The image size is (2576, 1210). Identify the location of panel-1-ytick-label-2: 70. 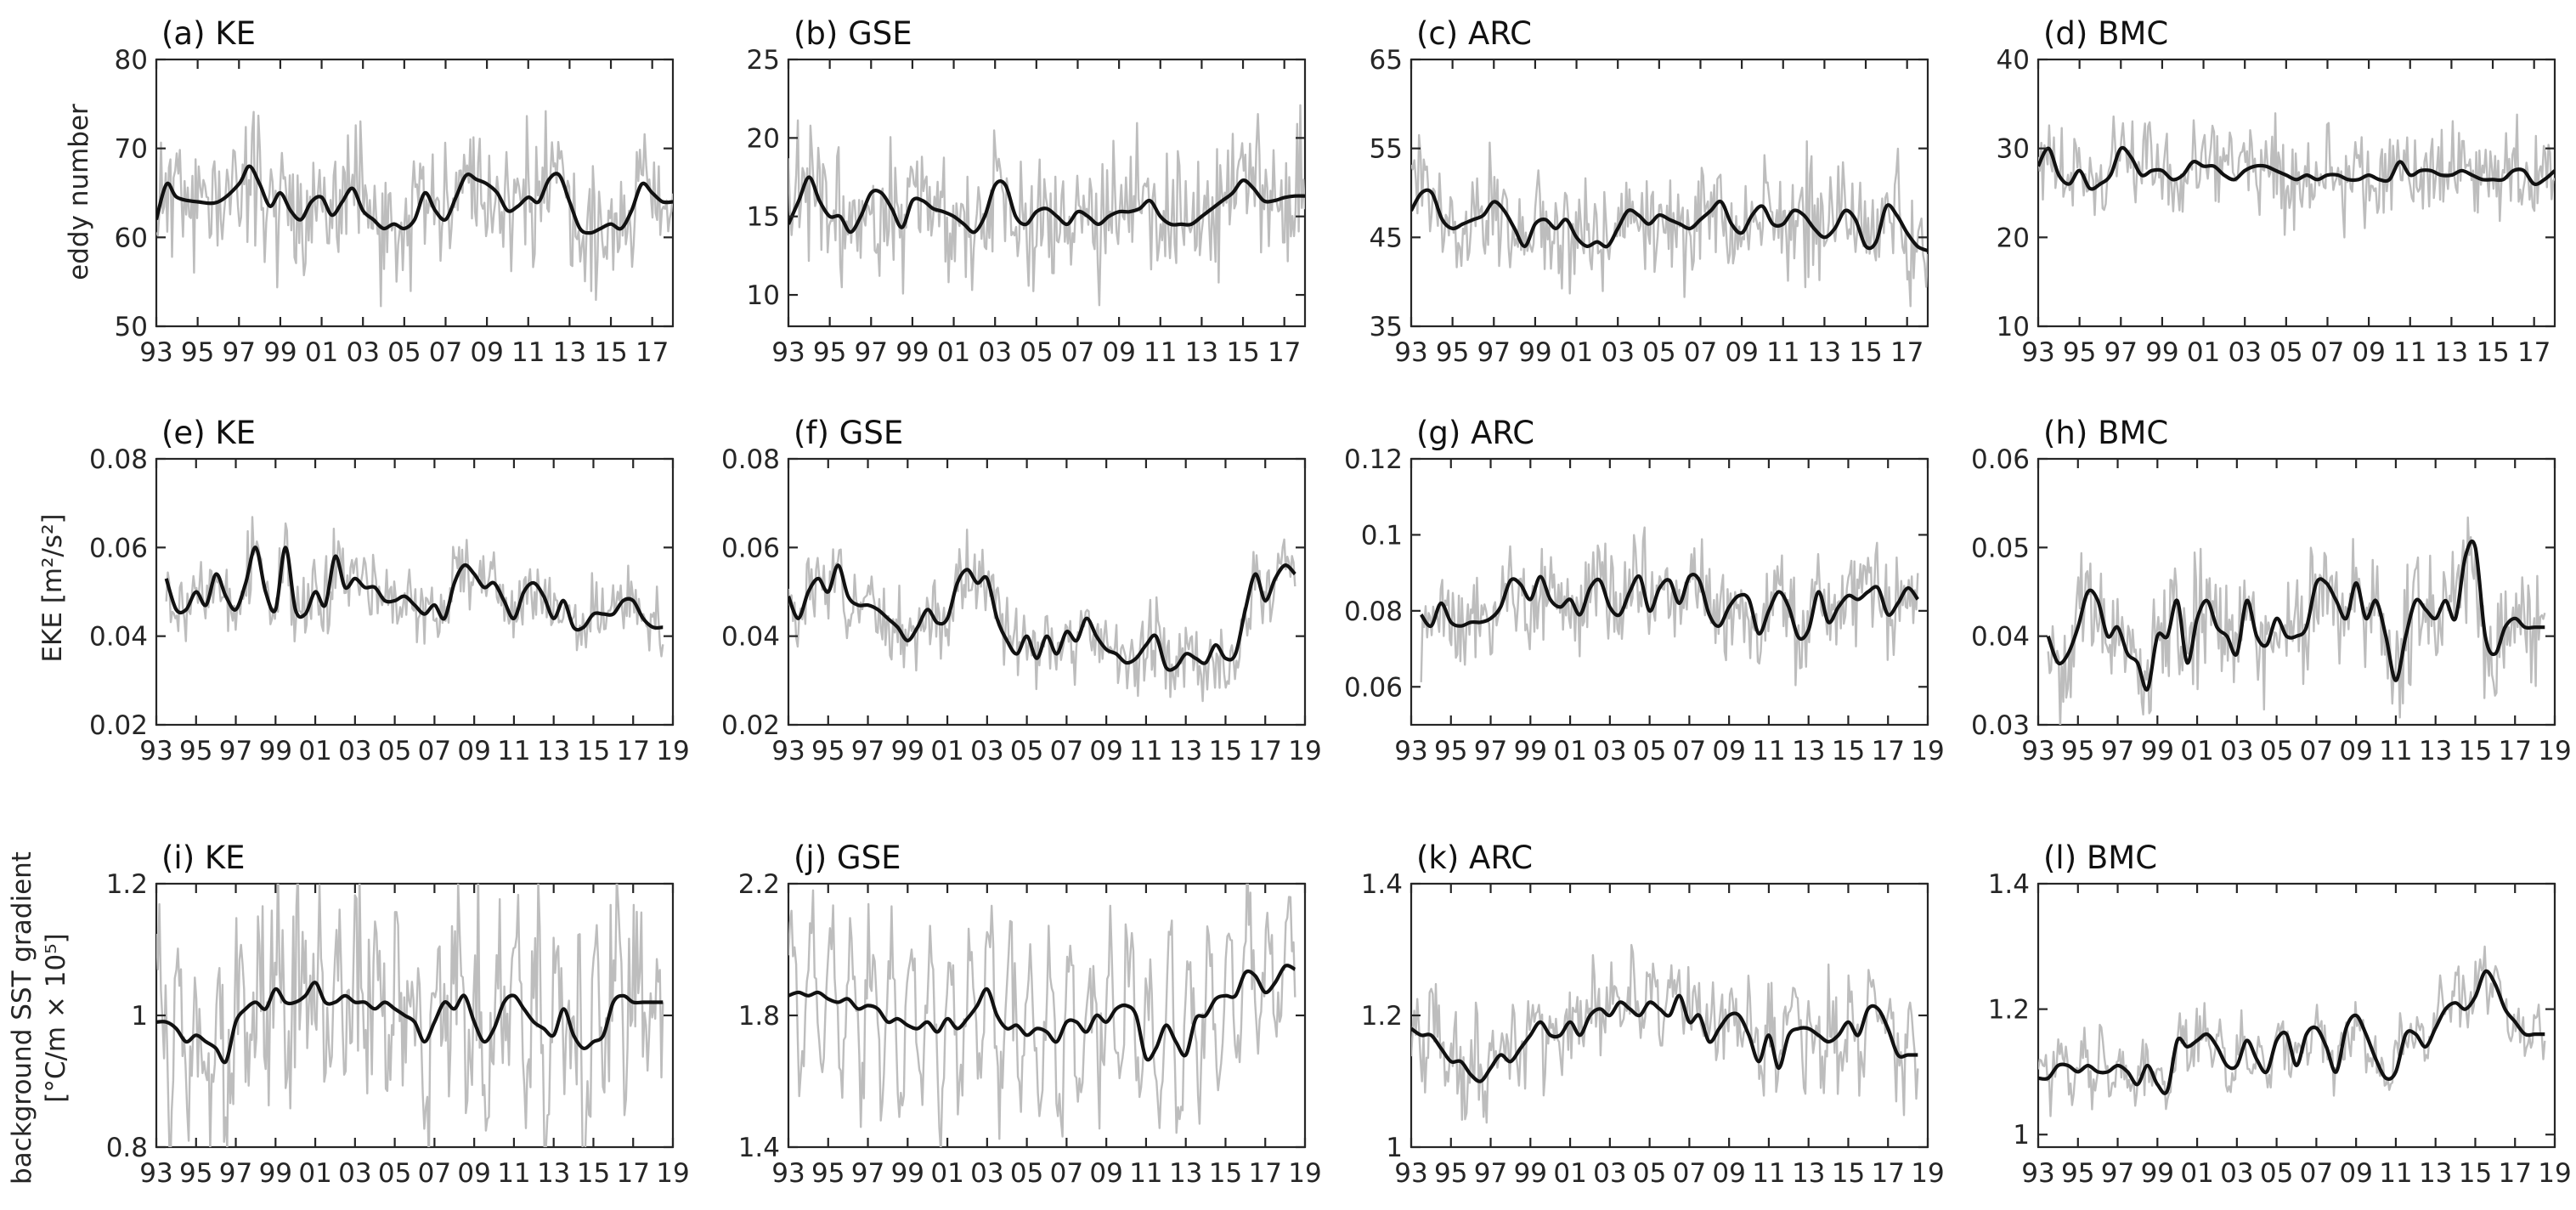
(131, 149).